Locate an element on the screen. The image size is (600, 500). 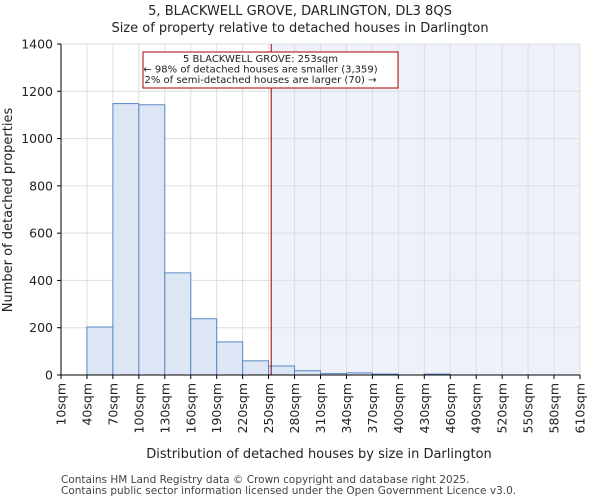
y-tick-label: 200 is located at coordinates (41, 327).